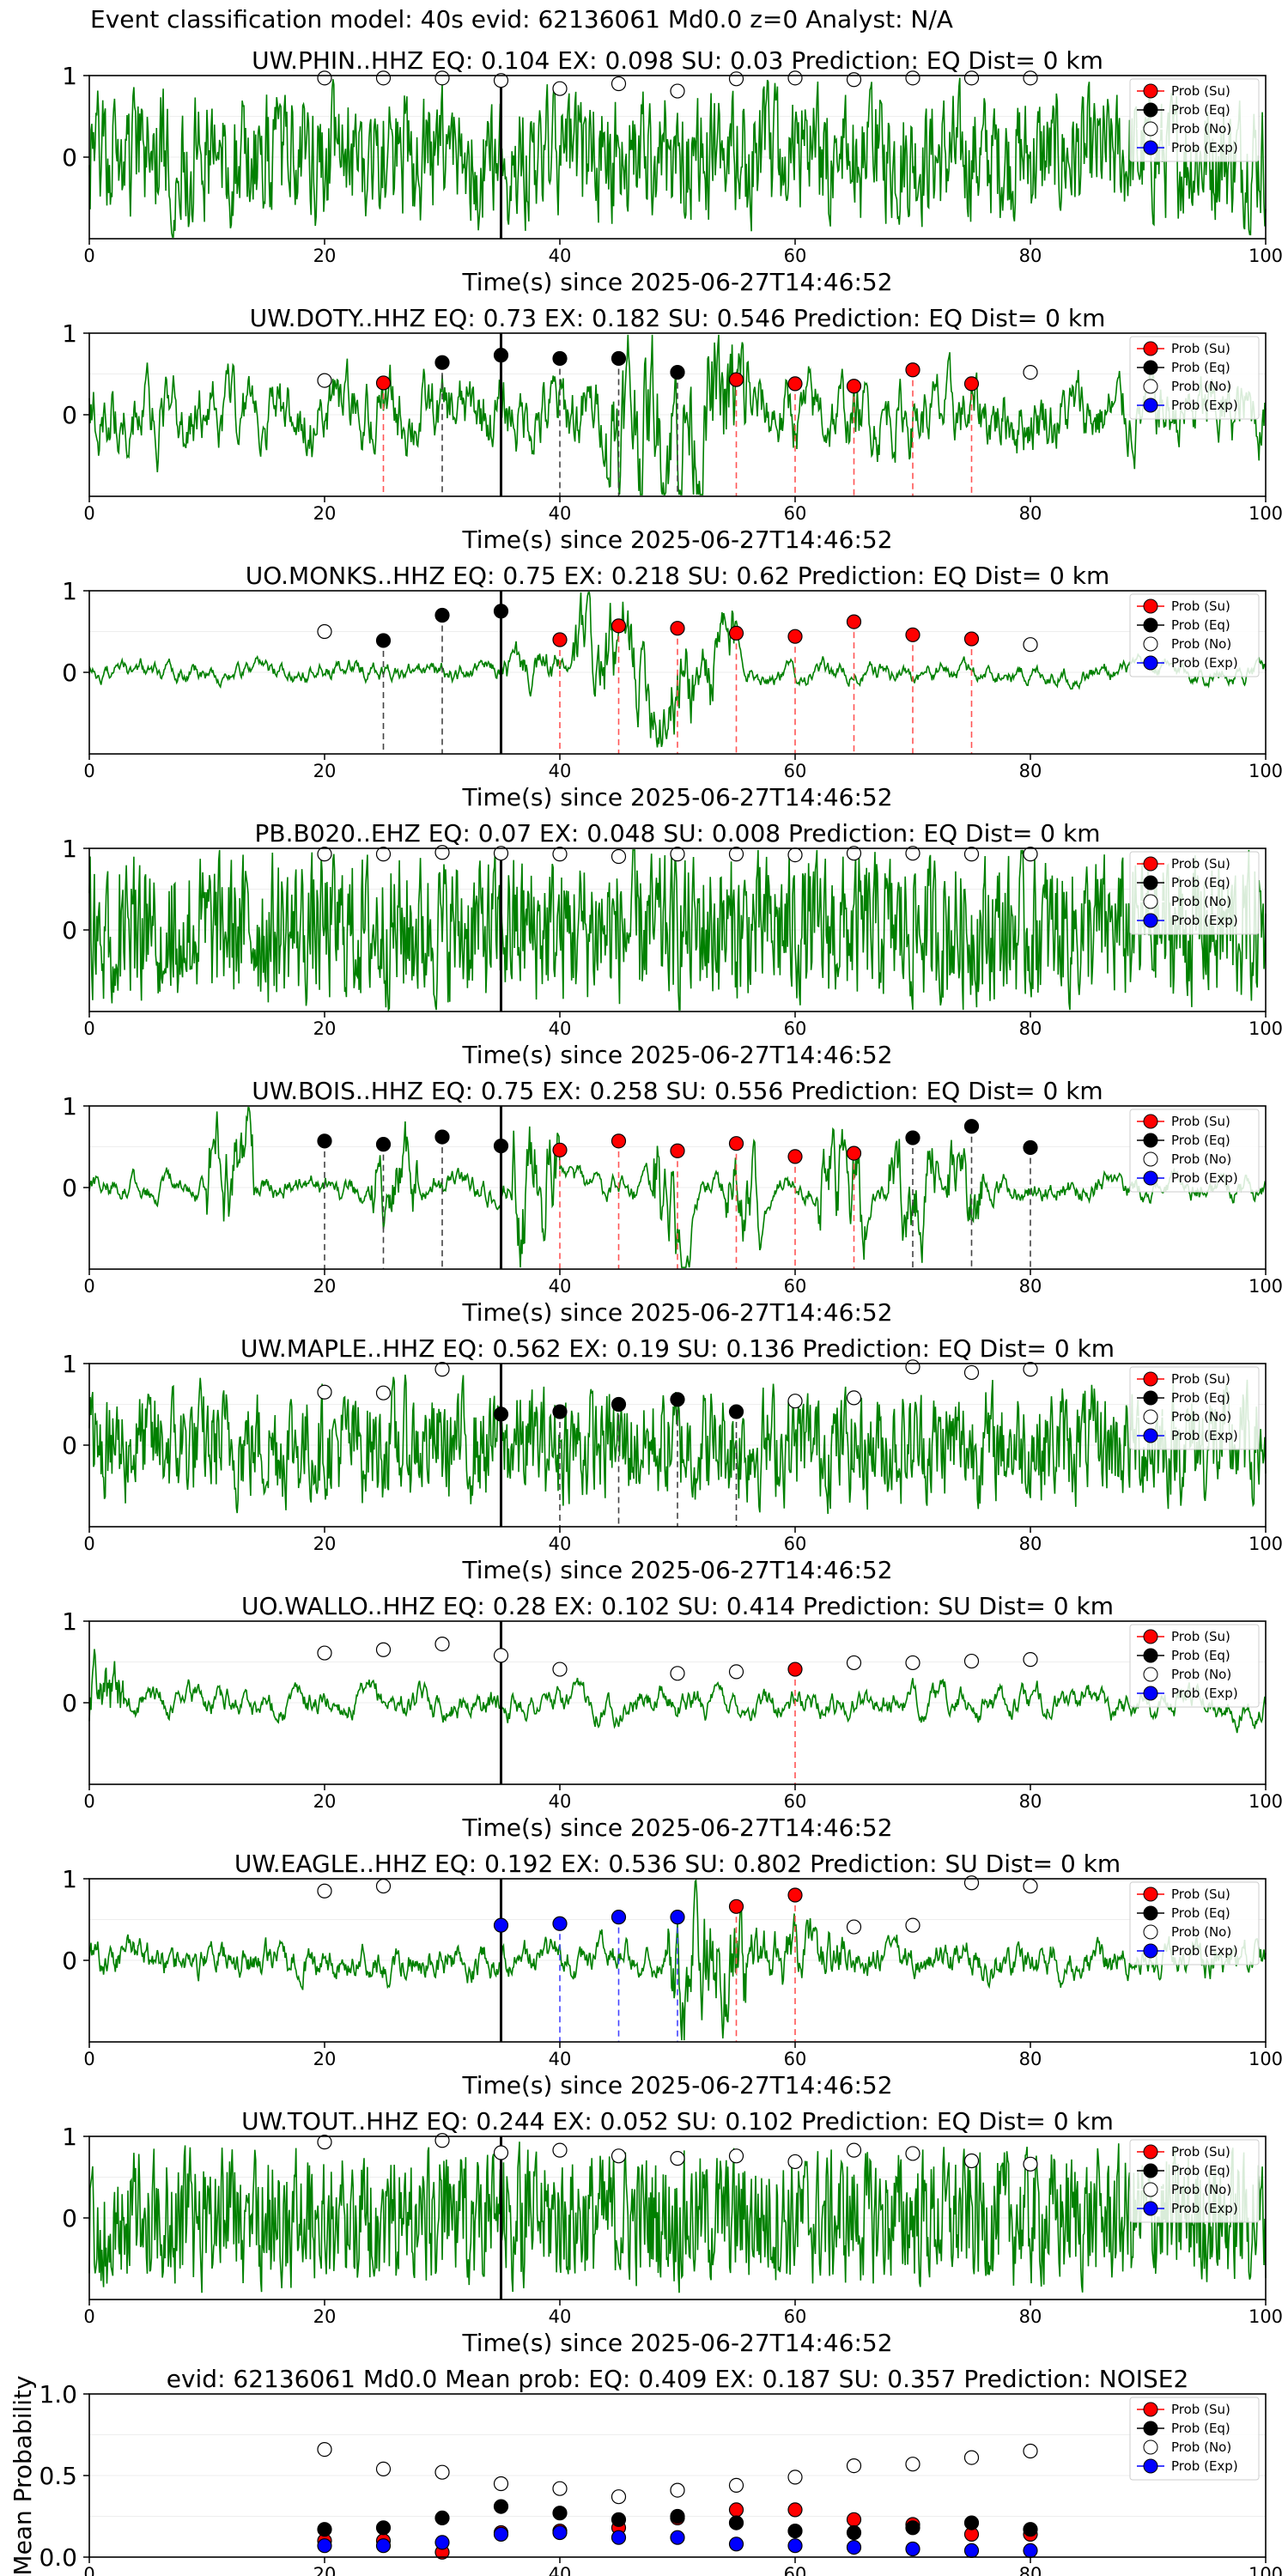 This screenshot has width=1288, height=2576. Describe the element at coordinates (58, 2394) in the screenshot. I see `y-tick-label: 1.0` at that location.